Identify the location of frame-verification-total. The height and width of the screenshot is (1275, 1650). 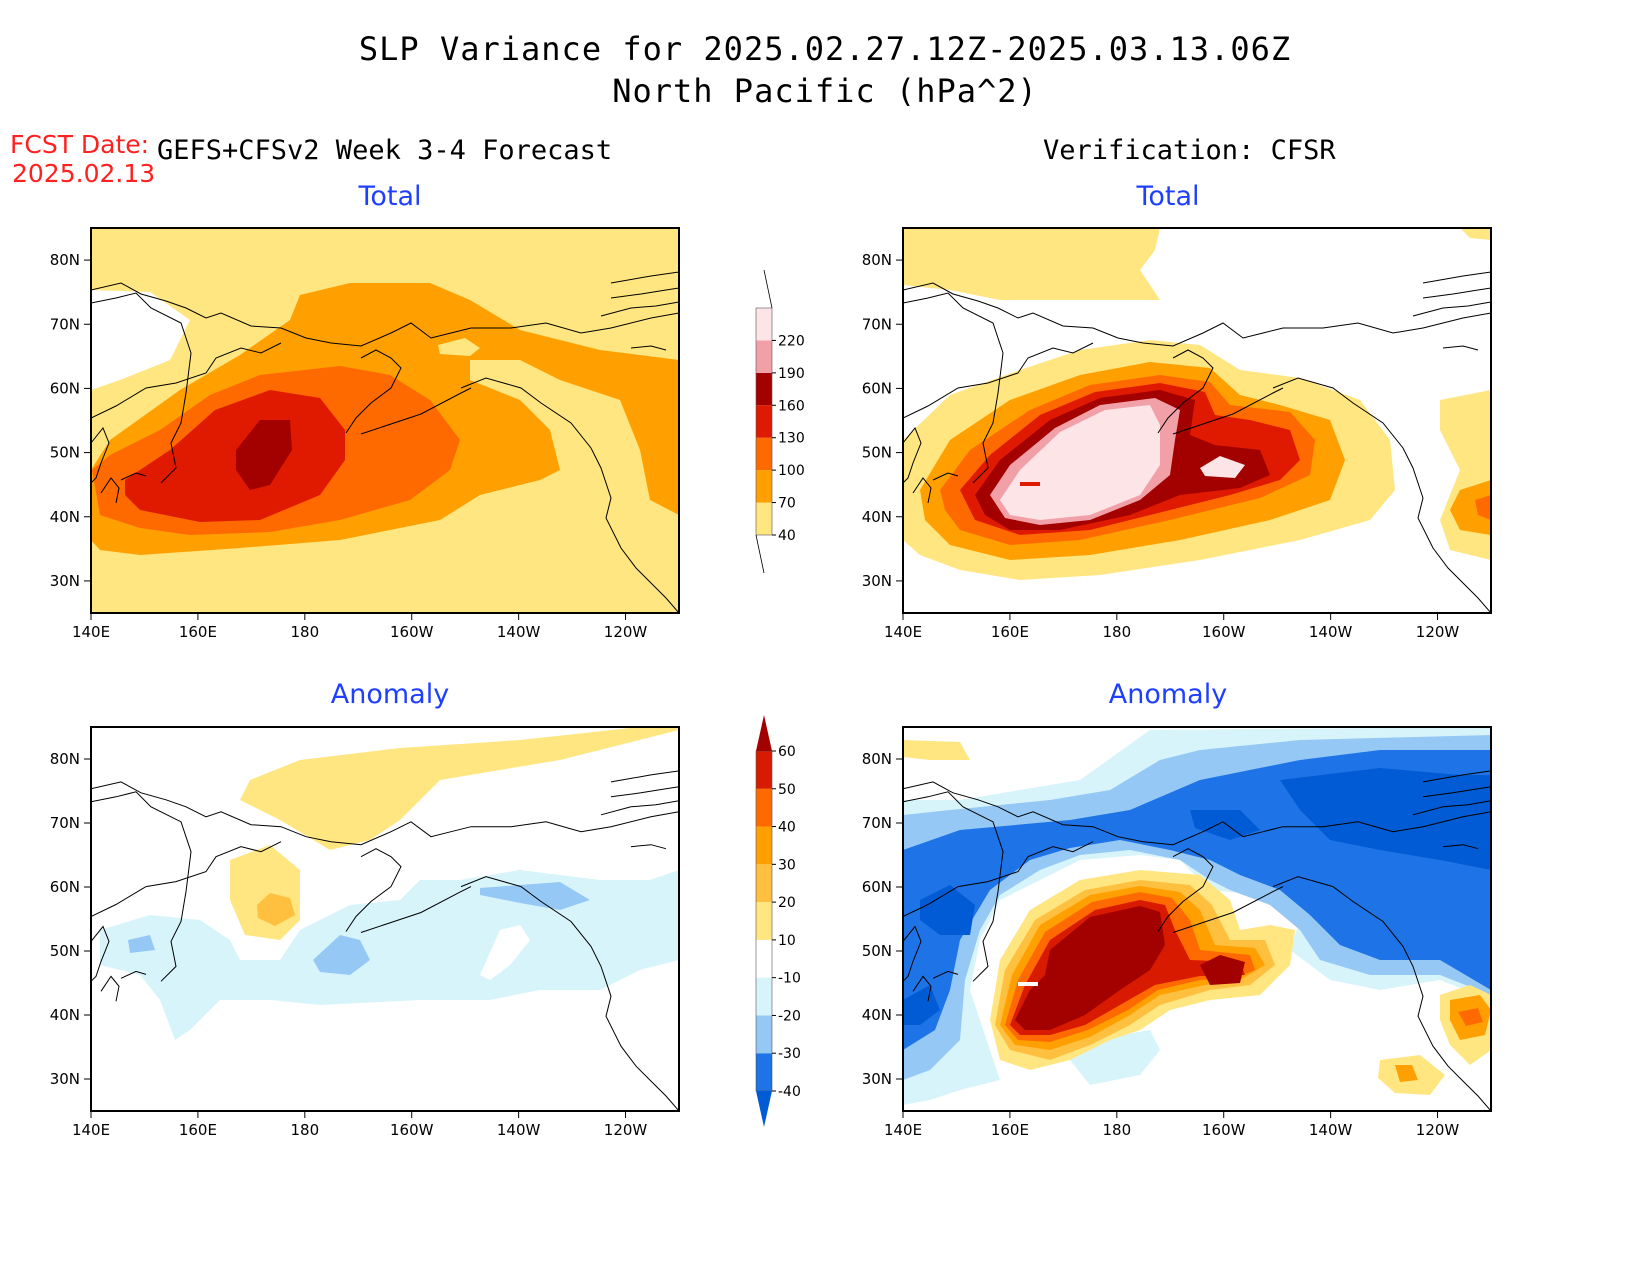
(1197, 420).